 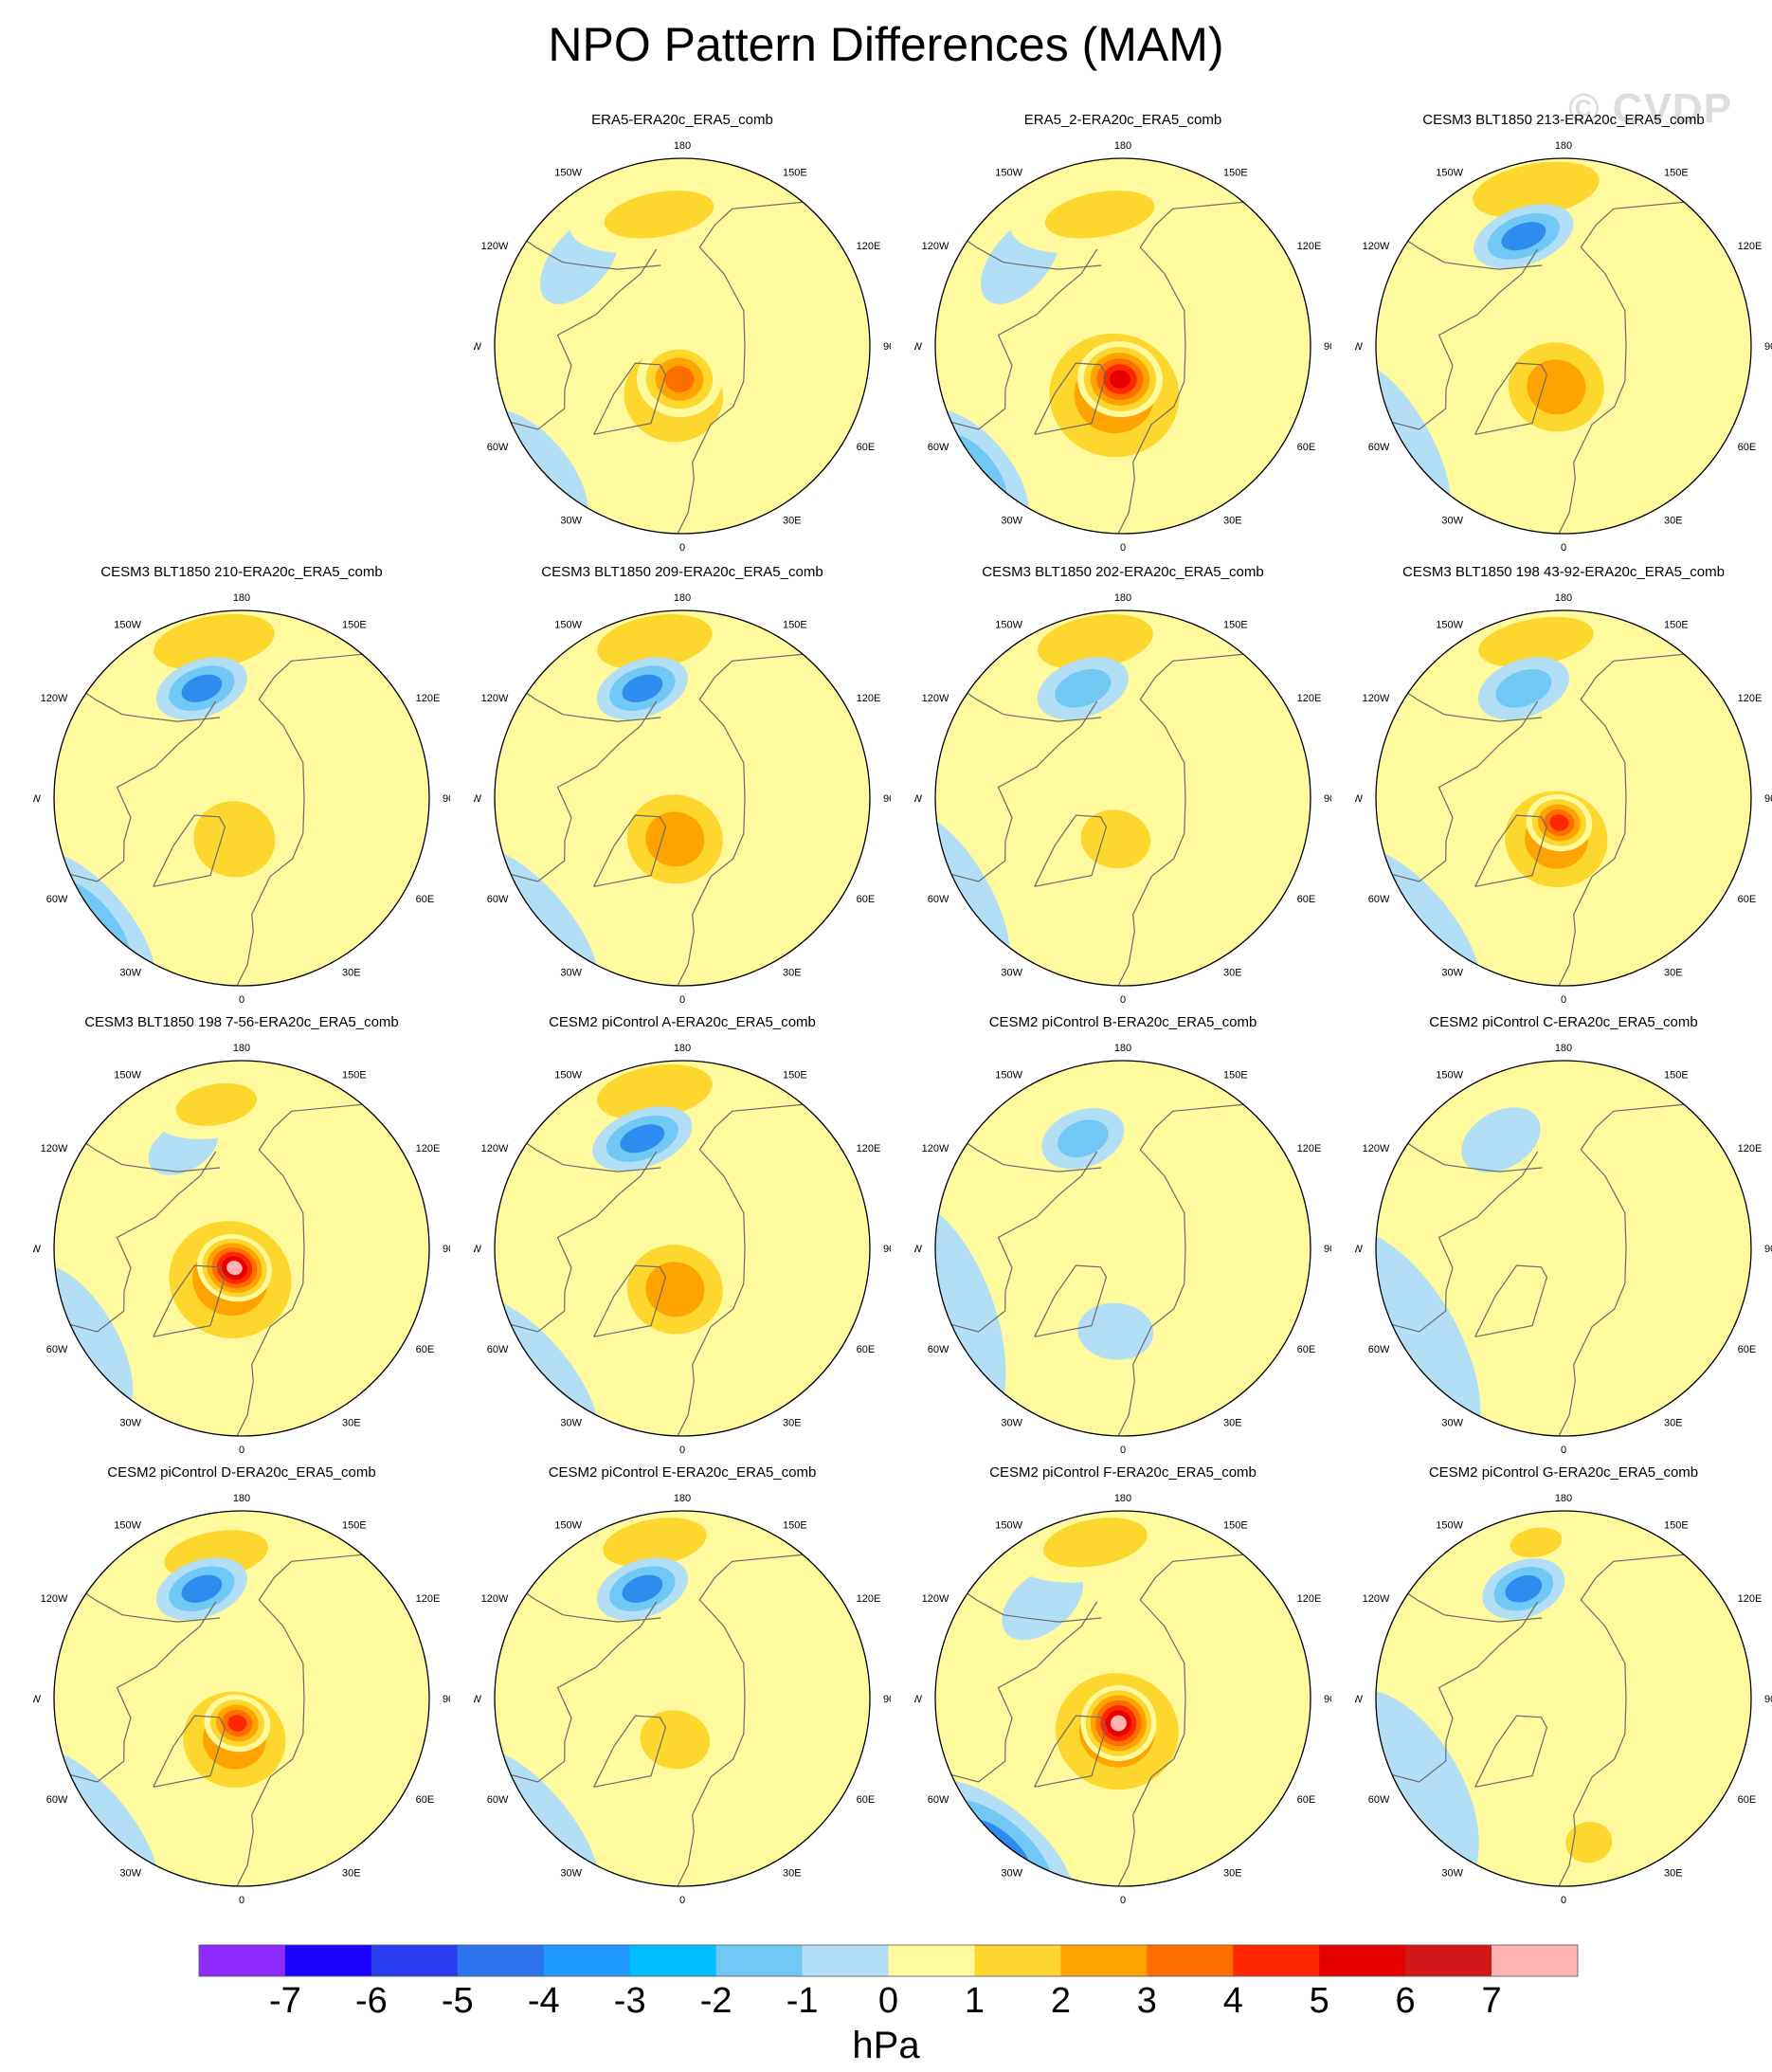 What do you see at coordinates (1147, 2001) in the screenshot?
I see `colorbar-tick-label: 3` at bounding box center [1147, 2001].